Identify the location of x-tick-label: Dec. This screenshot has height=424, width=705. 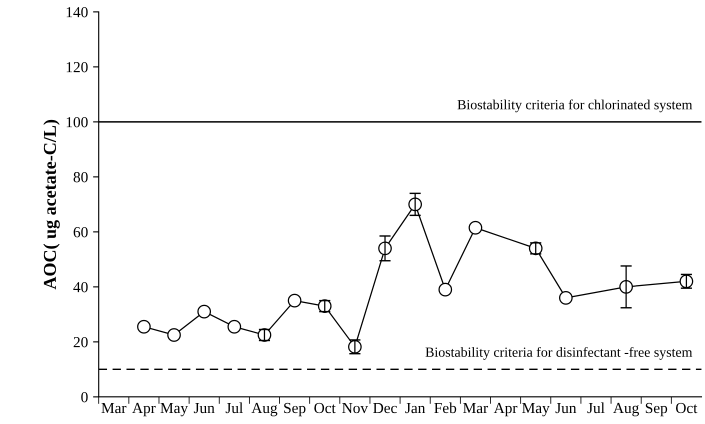
(385, 408).